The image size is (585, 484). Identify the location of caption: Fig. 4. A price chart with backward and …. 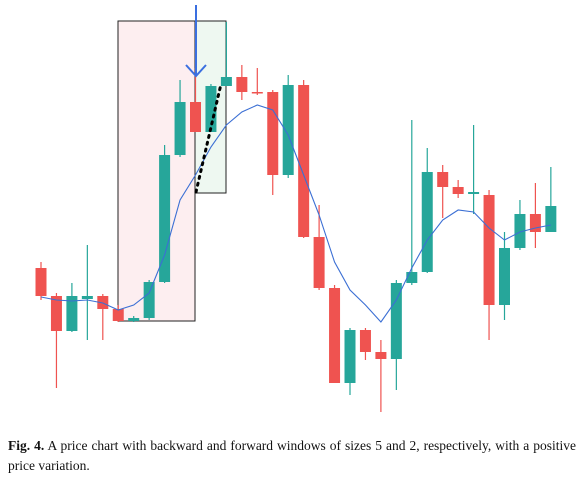
(292, 456).